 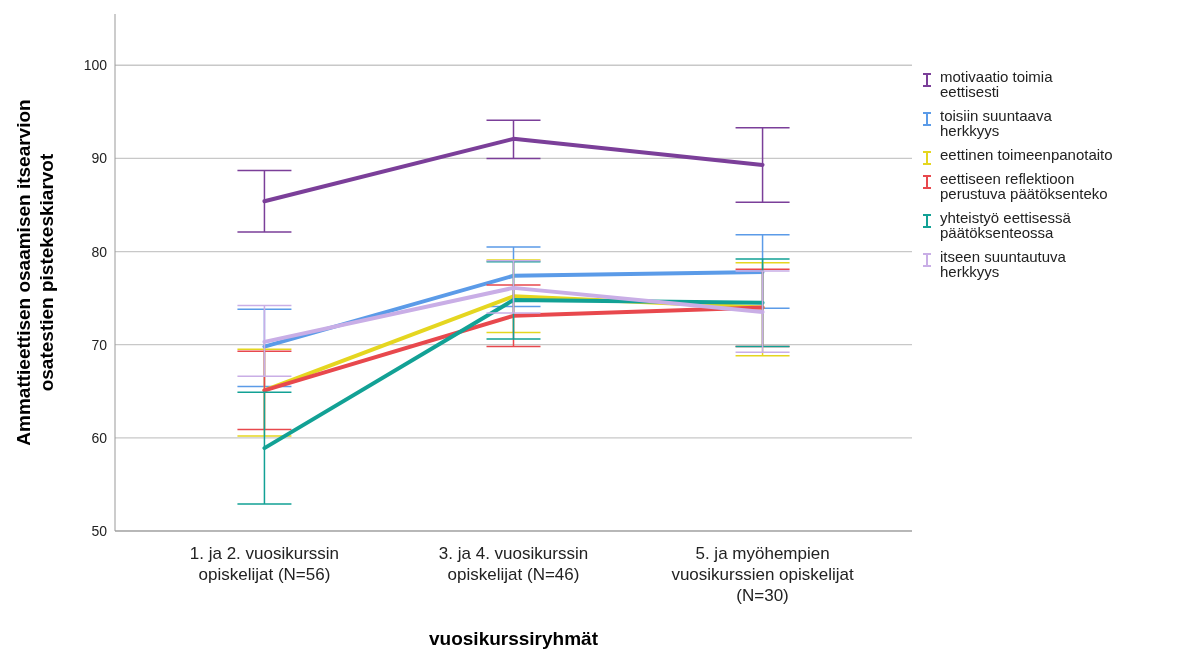 What do you see at coordinates (99, 531) in the screenshot?
I see `y-tick-label: 50` at bounding box center [99, 531].